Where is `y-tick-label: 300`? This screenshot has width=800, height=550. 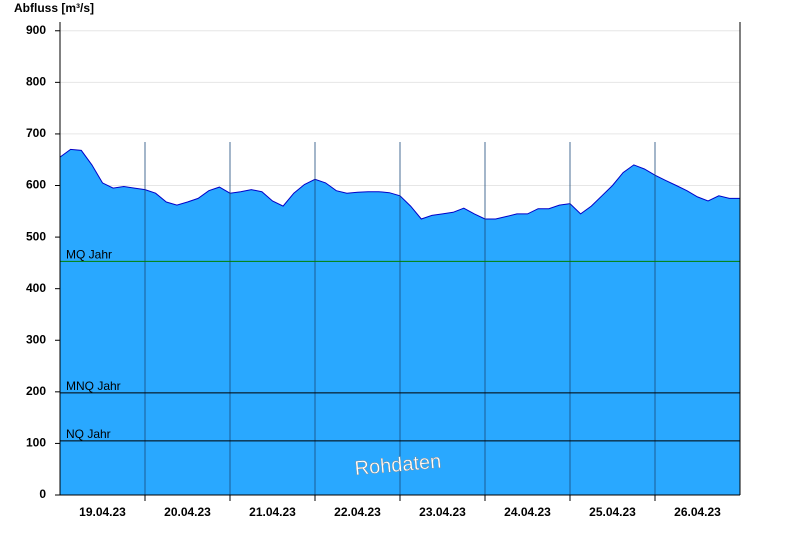
y-tick-label: 300 is located at coordinates (36, 339).